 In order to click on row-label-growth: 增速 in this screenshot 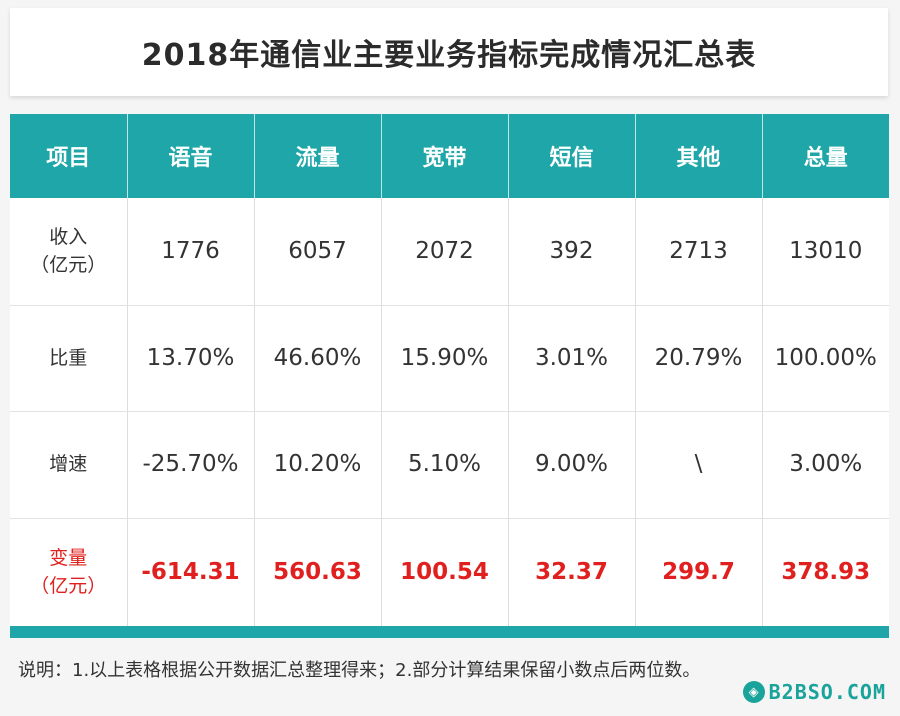, I will do `click(69, 465)`.